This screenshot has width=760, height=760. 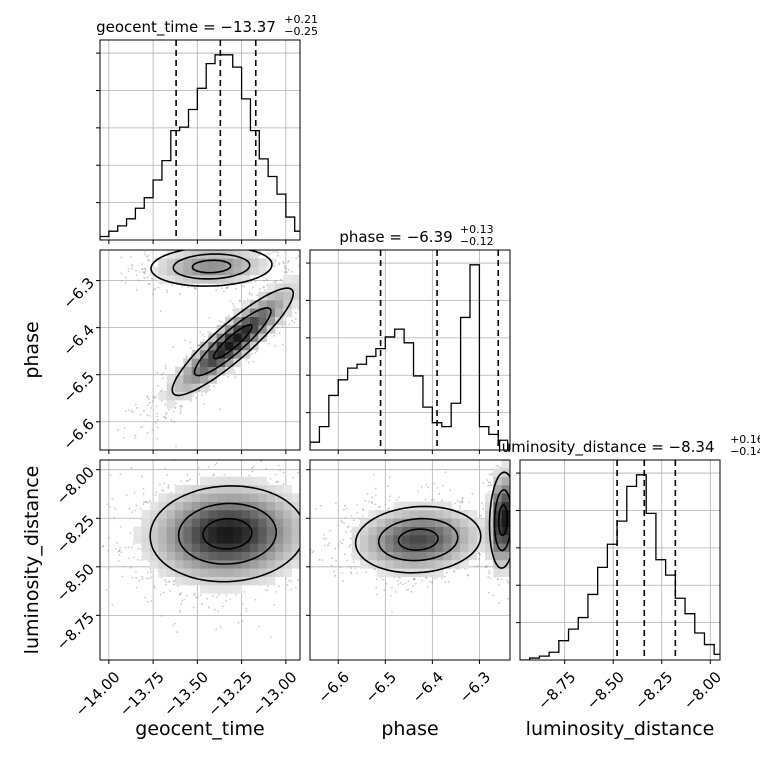 I want to click on contour-line, so click(x=232, y=342).